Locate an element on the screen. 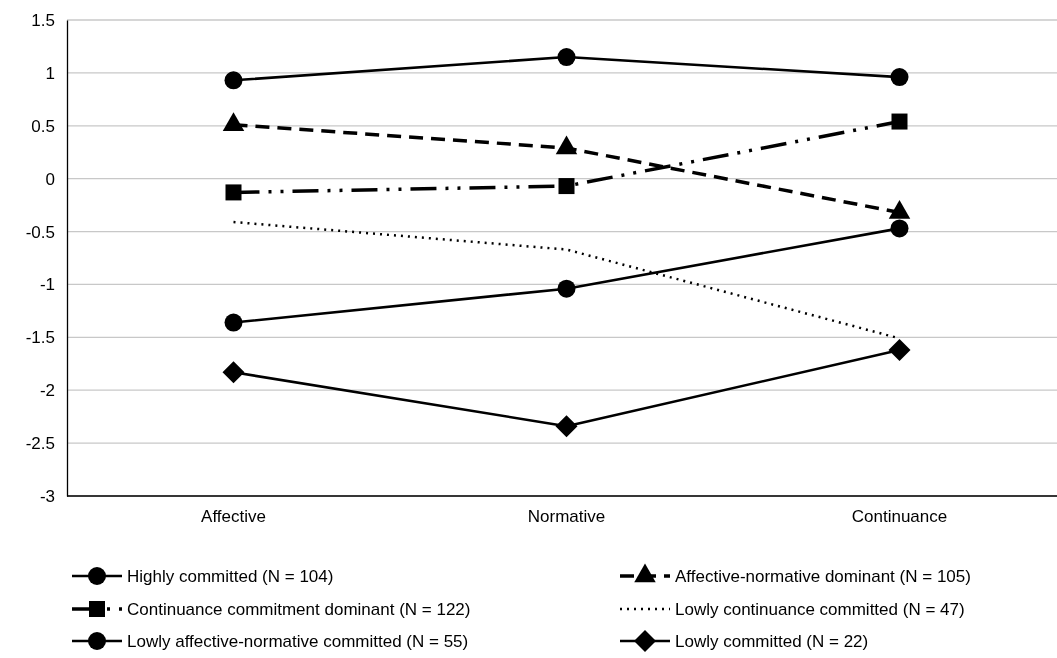  legend-label: Lowly continuance committed (N = 47) is located at coordinates (820, 609).